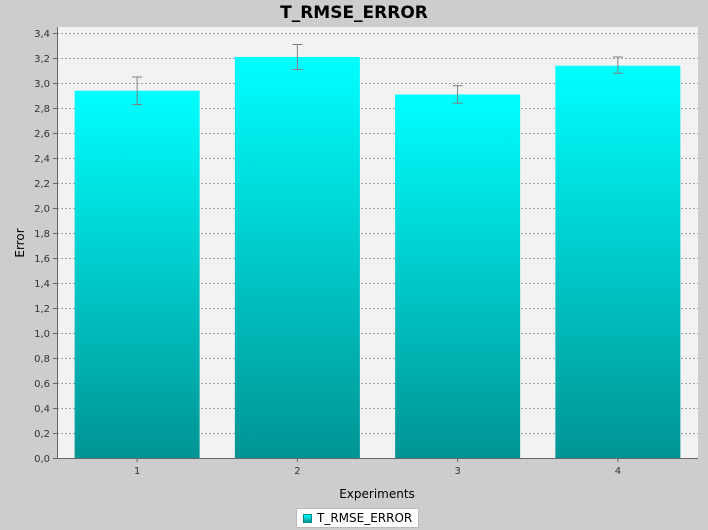  Describe the element at coordinates (42, 84) in the screenshot. I see `y-tick-label: 3,0` at that location.